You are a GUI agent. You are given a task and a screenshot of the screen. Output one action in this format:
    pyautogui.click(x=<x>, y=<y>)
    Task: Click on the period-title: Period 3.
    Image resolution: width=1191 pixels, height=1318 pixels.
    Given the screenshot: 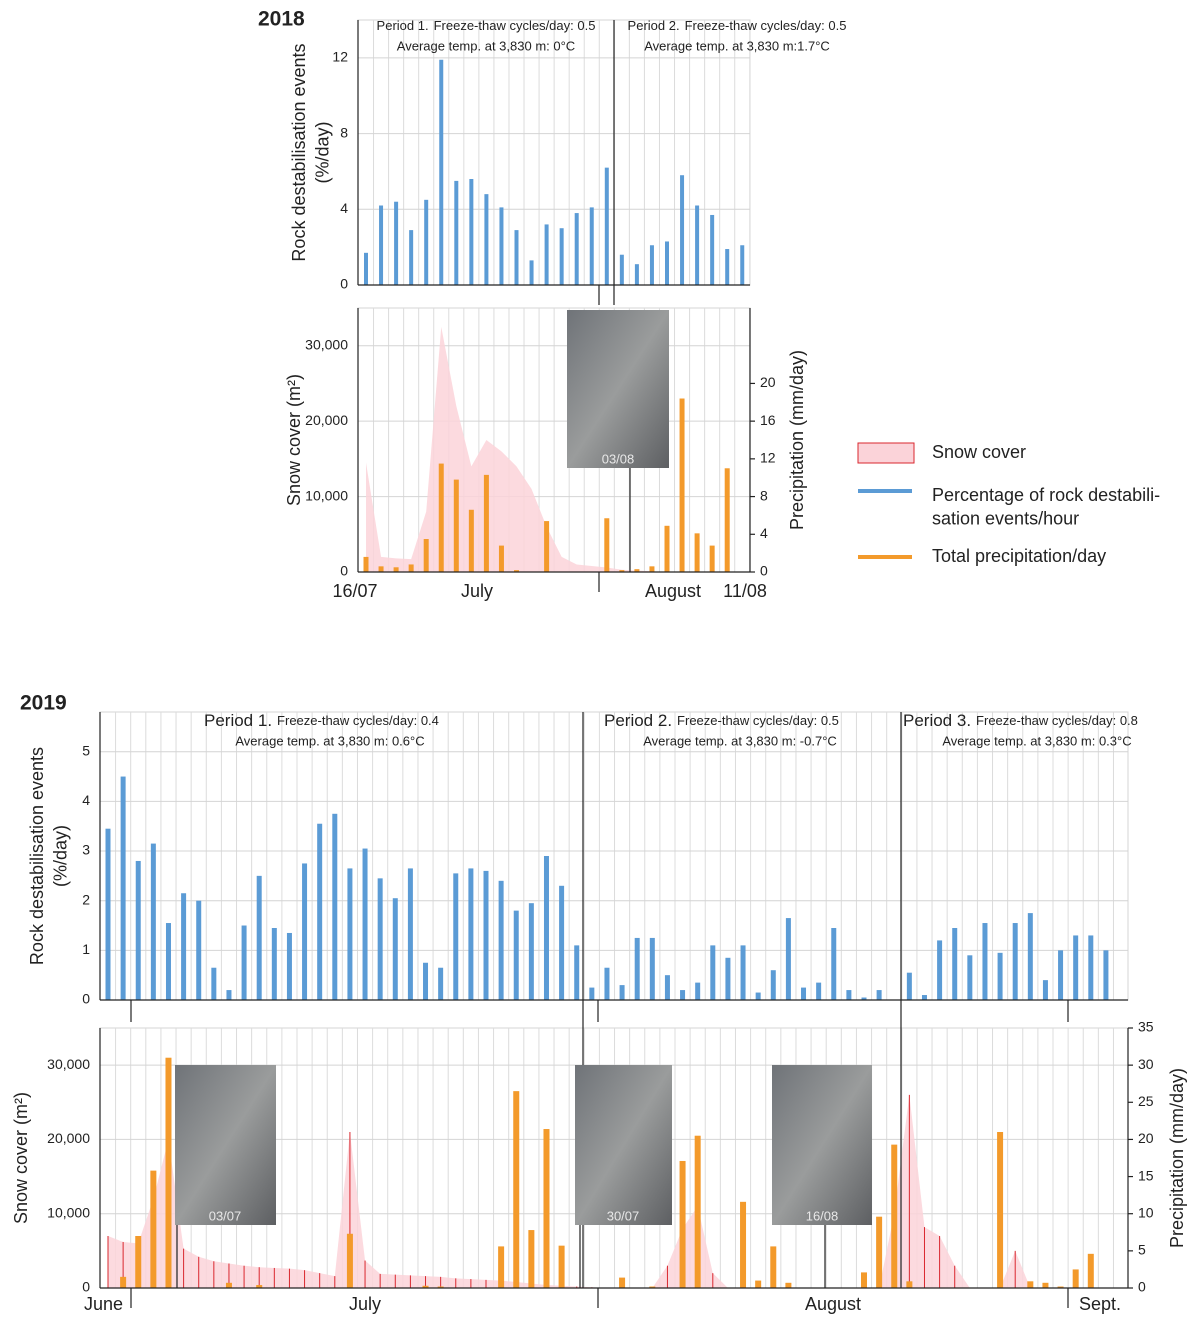 What is the action you would take?
    pyautogui.click(x=937, y=720)
    